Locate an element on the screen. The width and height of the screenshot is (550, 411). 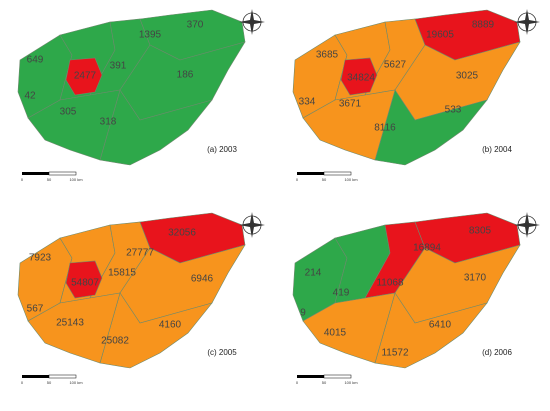
region-value: 334 is located at coordinates (307, 102).